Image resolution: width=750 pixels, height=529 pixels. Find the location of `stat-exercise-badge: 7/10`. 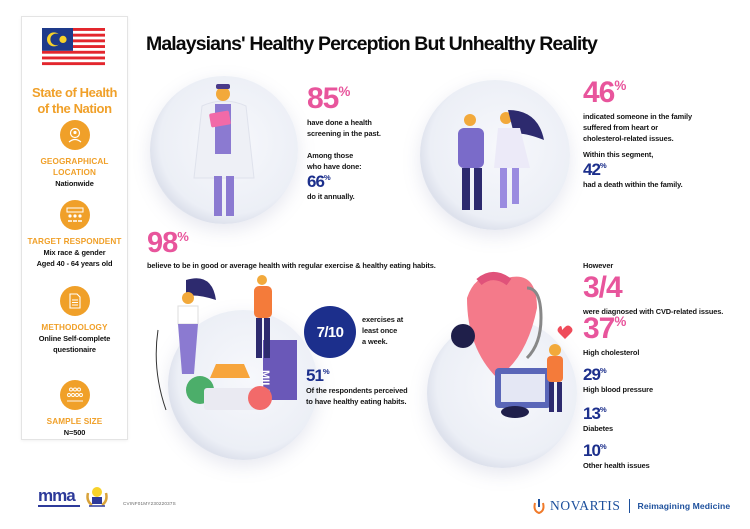

stat-exercise-badge: 7/10 is located at coordinates (330, 332).